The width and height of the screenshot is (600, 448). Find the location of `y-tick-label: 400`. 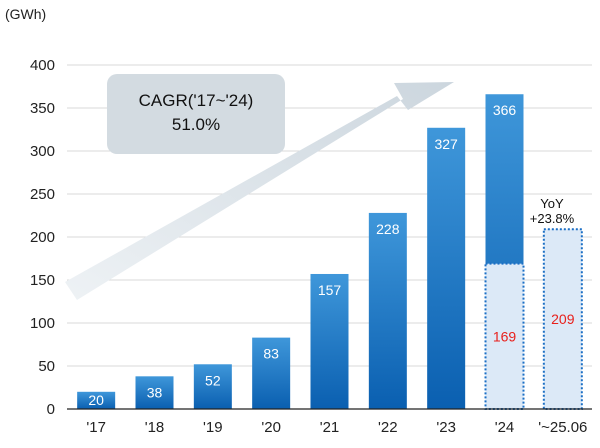

y-tick-label: 400 is located at coordinates (42, 65).